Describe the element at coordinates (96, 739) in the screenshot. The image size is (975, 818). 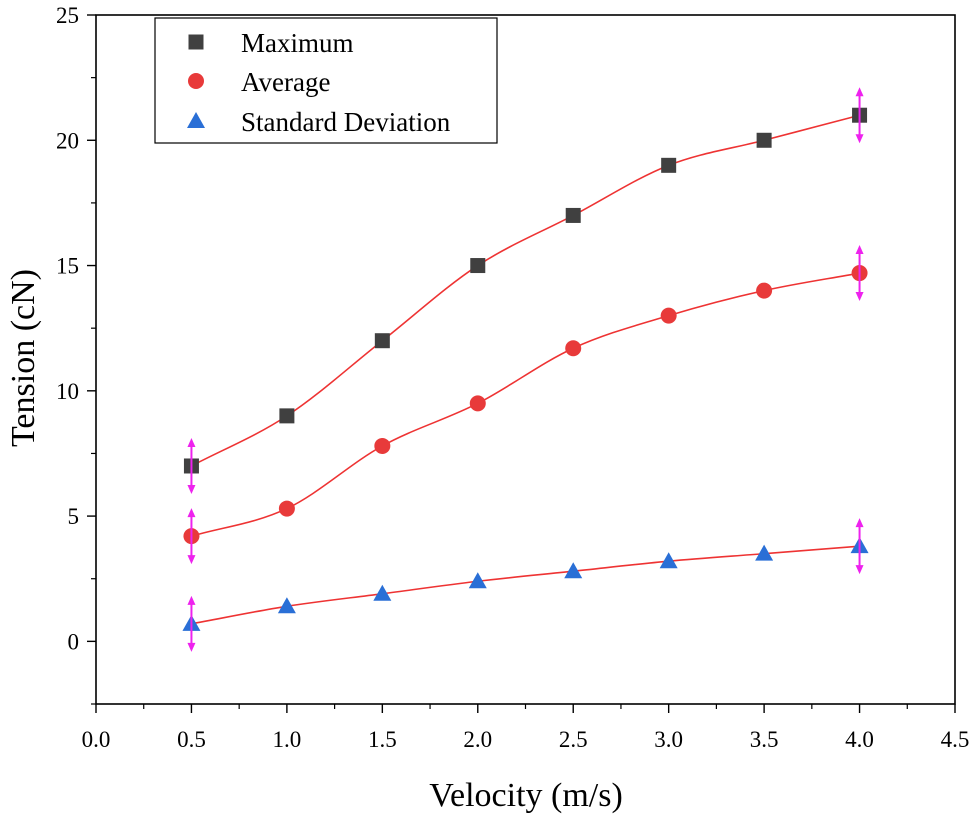
I see `x-tick-label: 0.0` at that location.